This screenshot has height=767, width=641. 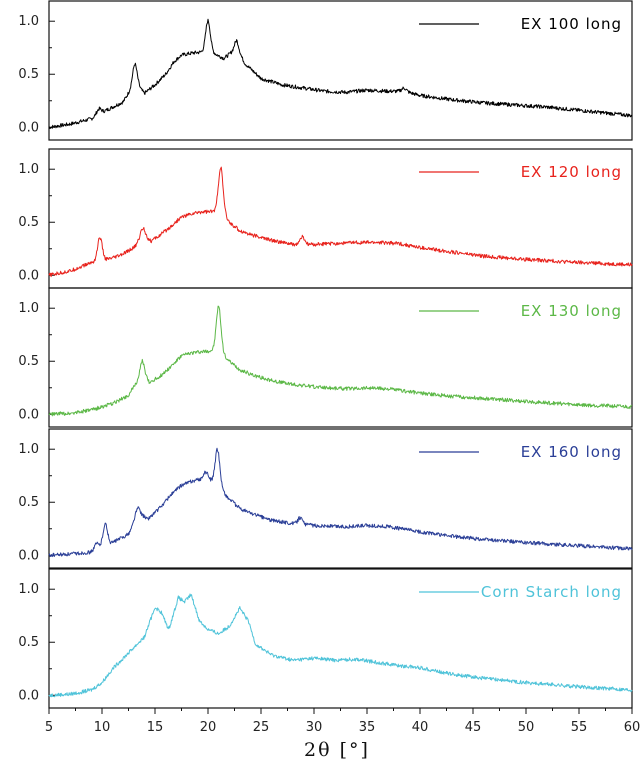 I want to click on x-axis: 5 10 15 20 25 30 35 40 45 50 55 60, so click(x=342, y=721).